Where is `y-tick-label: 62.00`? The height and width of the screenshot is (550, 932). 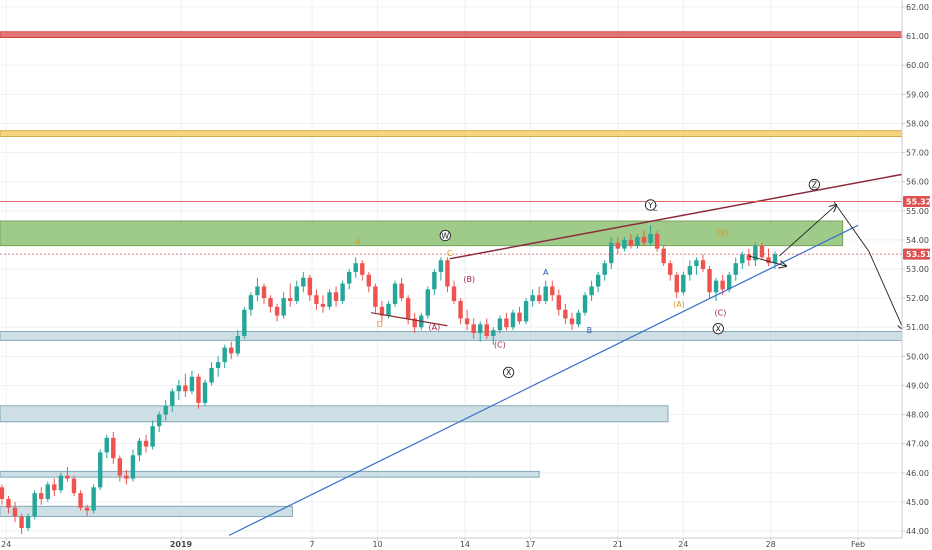 y-tick-label: 62.00 is located at coordinates (917, 7).